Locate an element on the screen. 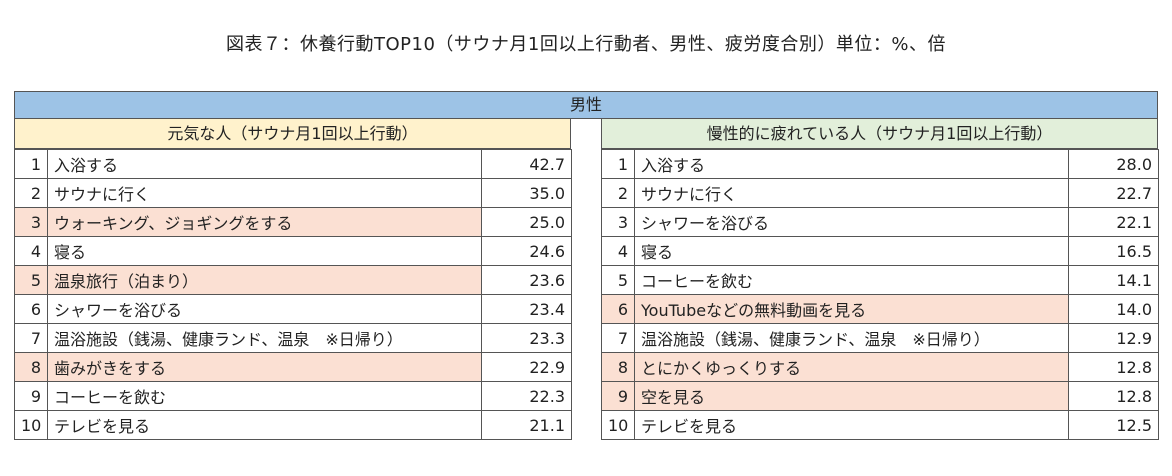 This screenshot has width=1172, height=476. left-table-row: 10 テレビを見る 21.1 is located at coordinates (293, 425).